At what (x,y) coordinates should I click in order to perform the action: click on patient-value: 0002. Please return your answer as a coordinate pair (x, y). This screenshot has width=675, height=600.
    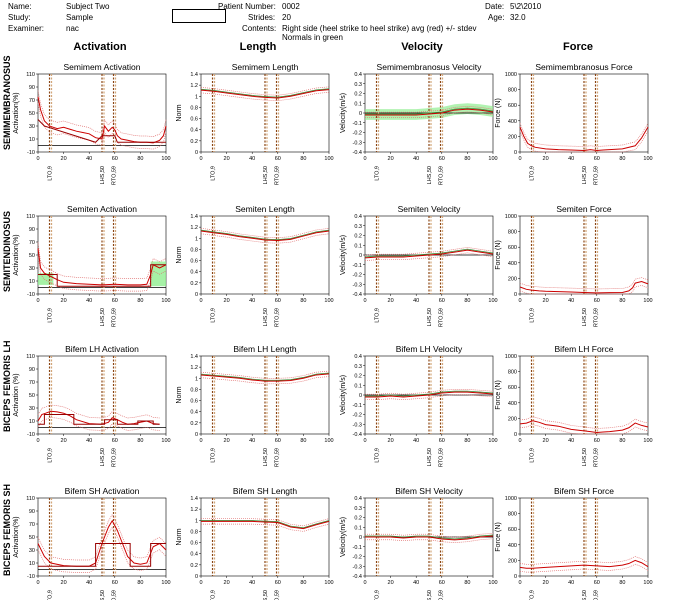
    Looking at the image, I should click on (291, 6).